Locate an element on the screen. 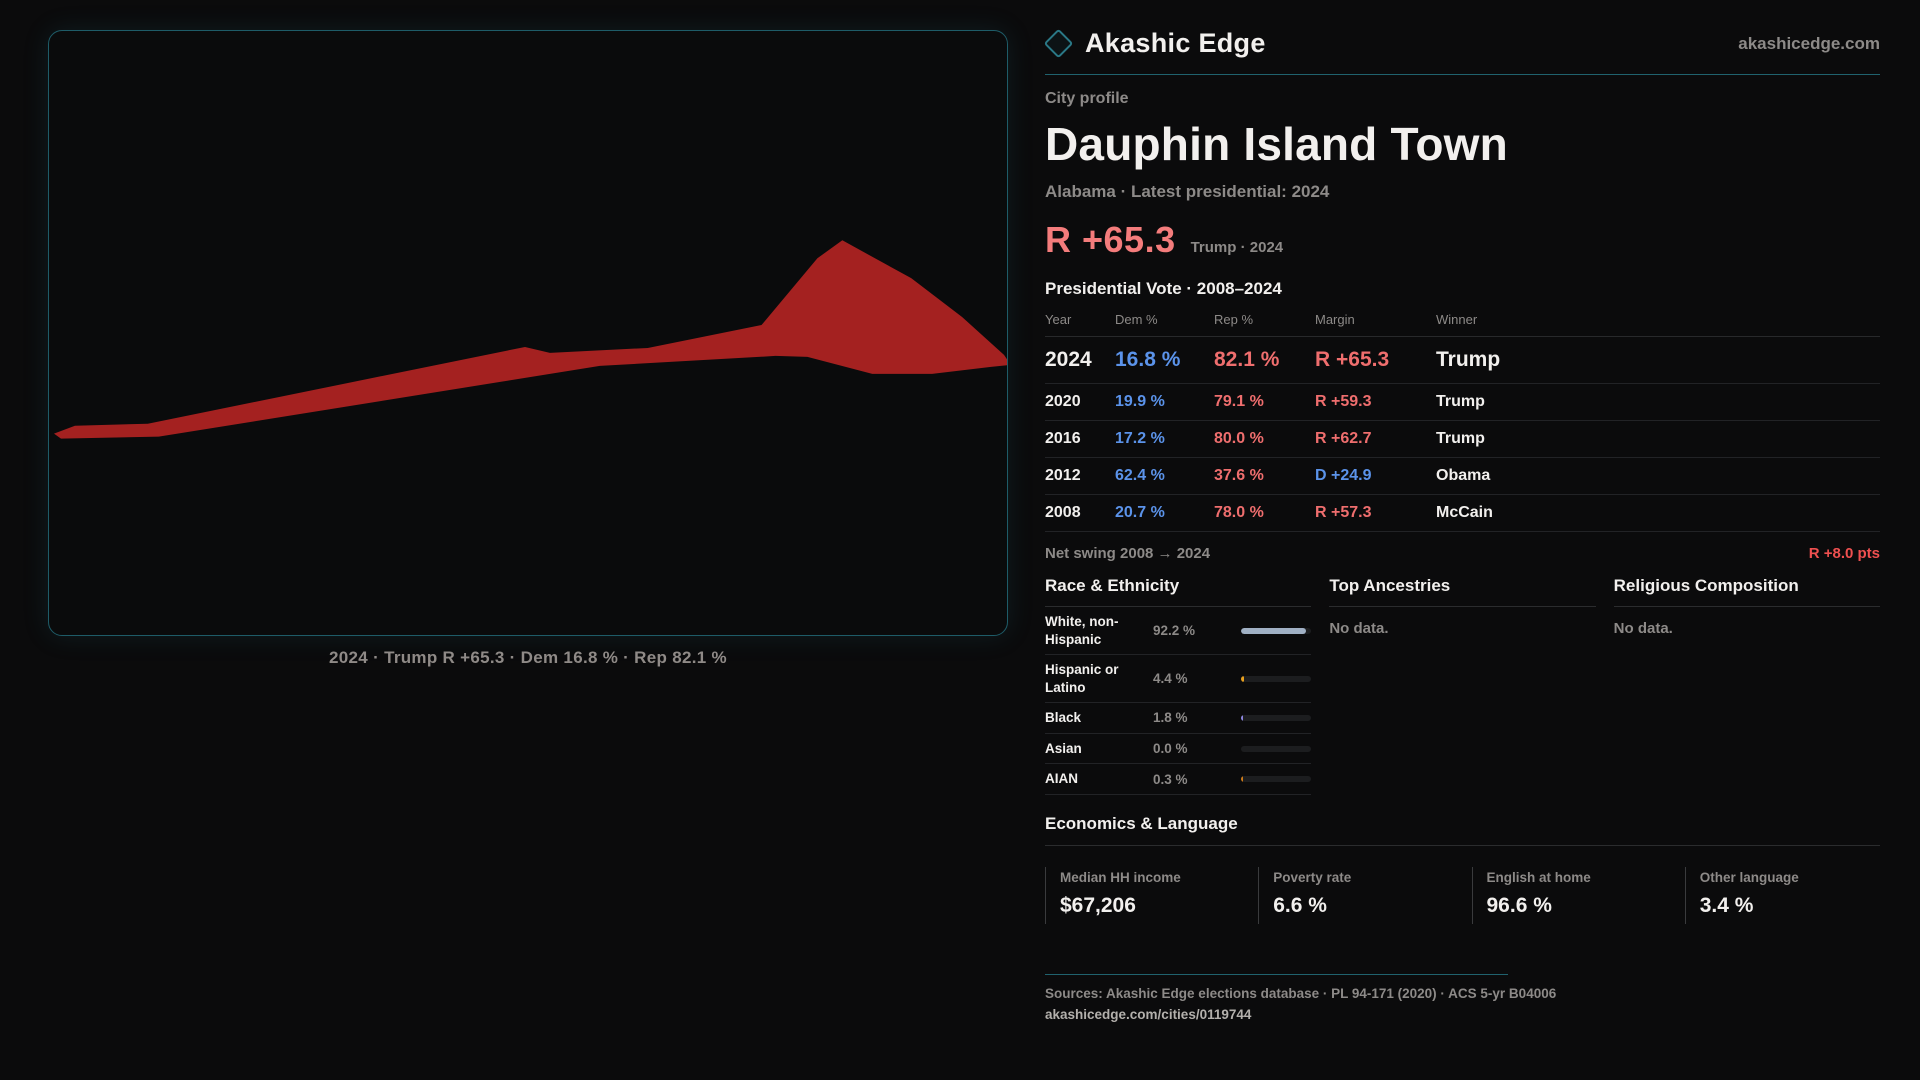  cell-year: 2016 is located at coordinates (1063, 438).